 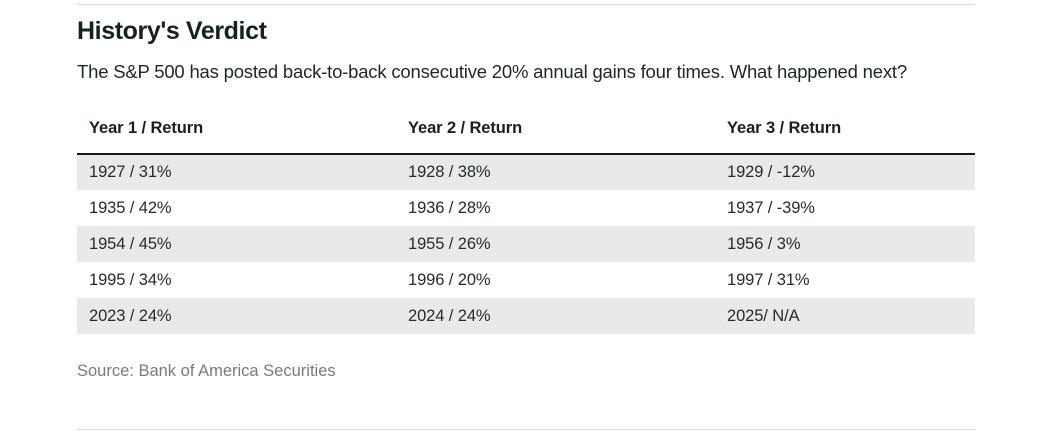 I want to click on table-cell: 1955 / 26%, so click(x=555, y=244).